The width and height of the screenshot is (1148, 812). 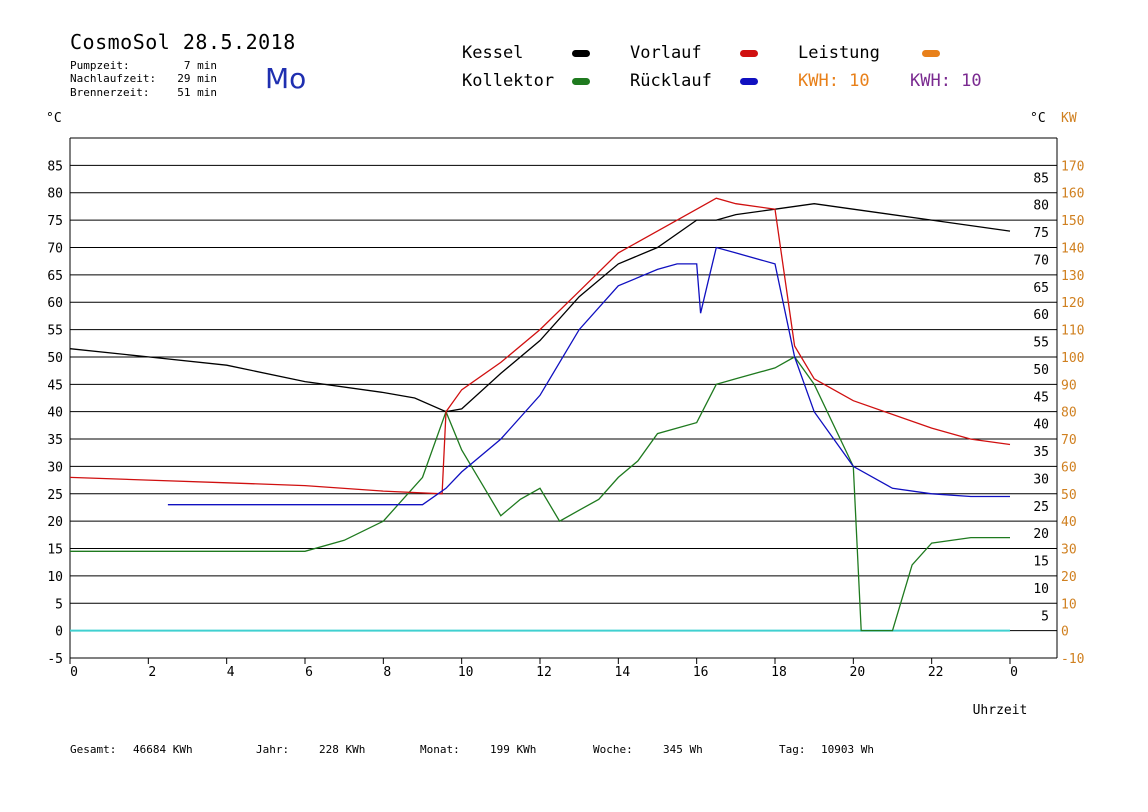 What do you see at coordinates (1069, 467) in the screenshot?
I see `y-tick-label-right-power: 60` at bounding box center [1069, 467].